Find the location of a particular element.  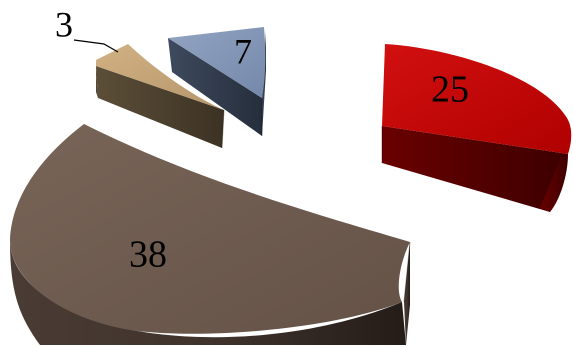

slice-3-side is located at coordinates (160, 107).